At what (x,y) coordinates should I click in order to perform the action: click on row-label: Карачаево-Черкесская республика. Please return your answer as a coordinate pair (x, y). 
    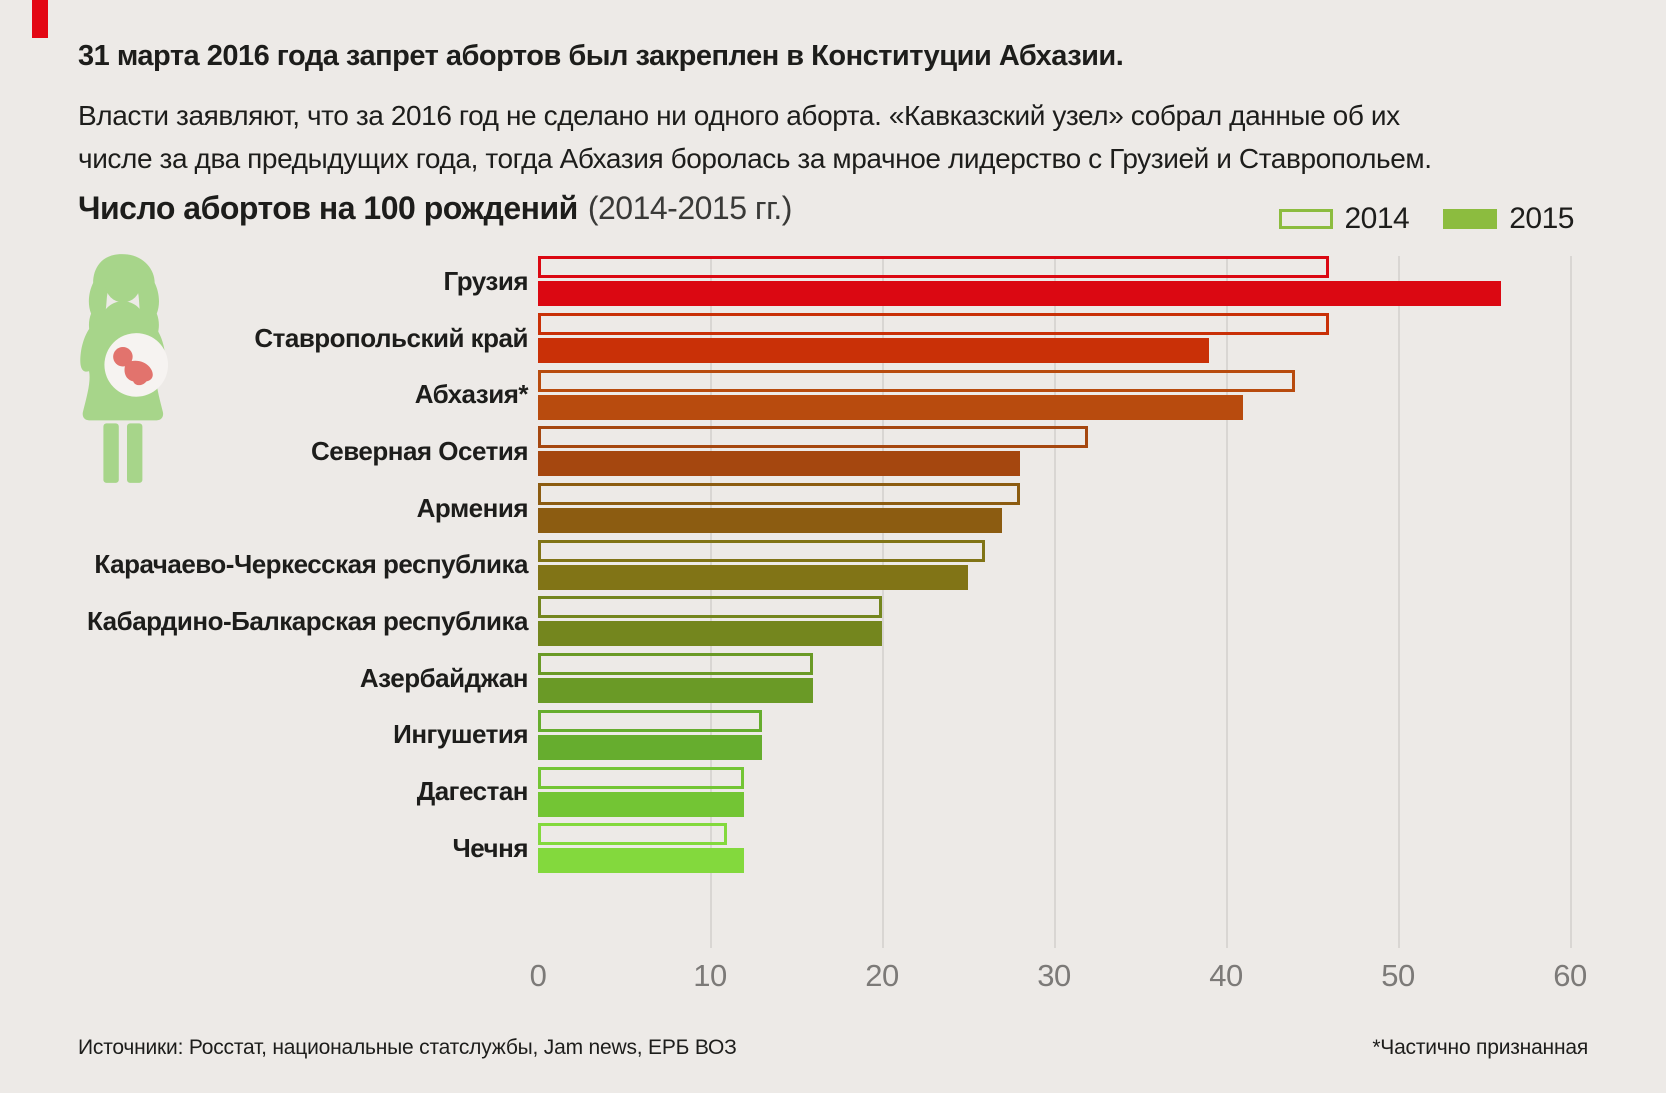
    Looking at the image, I should click on (311, 564).